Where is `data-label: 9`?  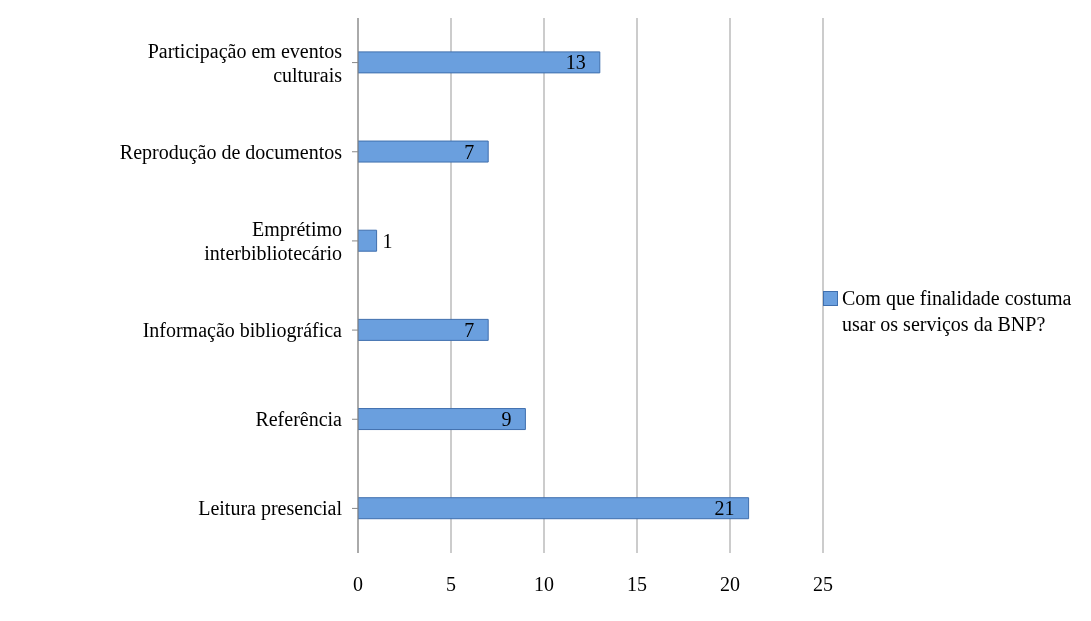
data-label: 9 is located at coordinates (506, 419).